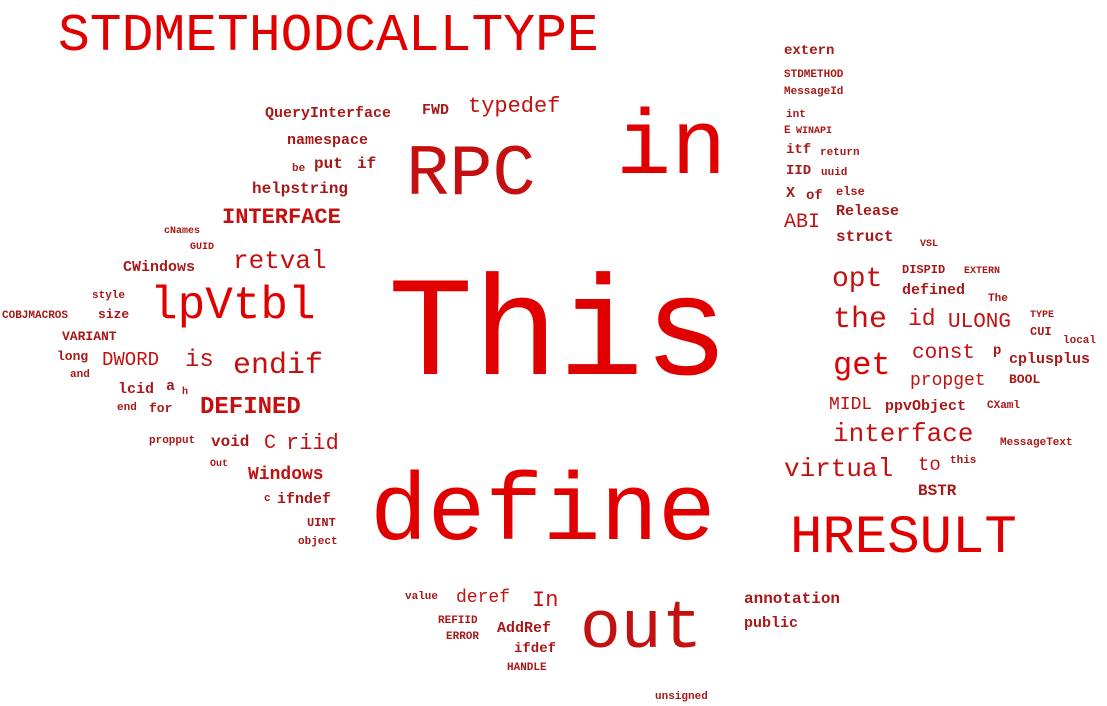 The image size is (1107, 706). I want to click on word-retval: retval, so click(280, 261).